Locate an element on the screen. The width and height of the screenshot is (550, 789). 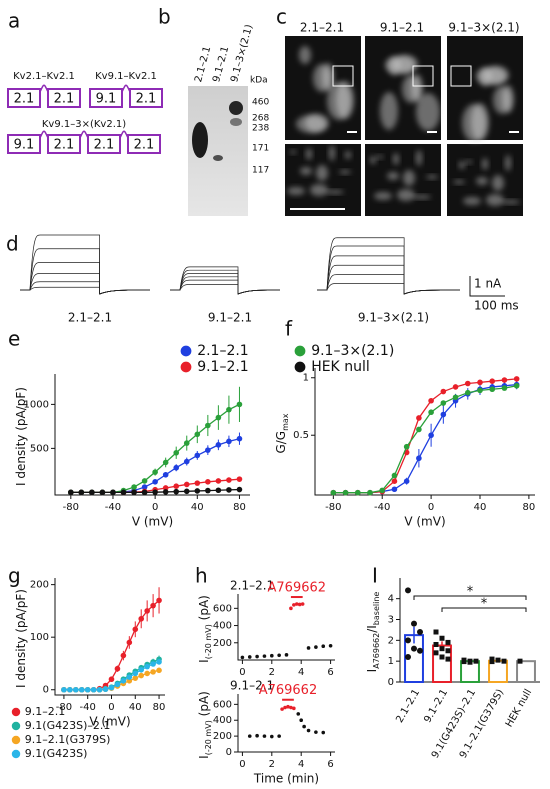
construct-name: Kv9.1–3×(Kv2.1) is located at coordinates (84, 124).